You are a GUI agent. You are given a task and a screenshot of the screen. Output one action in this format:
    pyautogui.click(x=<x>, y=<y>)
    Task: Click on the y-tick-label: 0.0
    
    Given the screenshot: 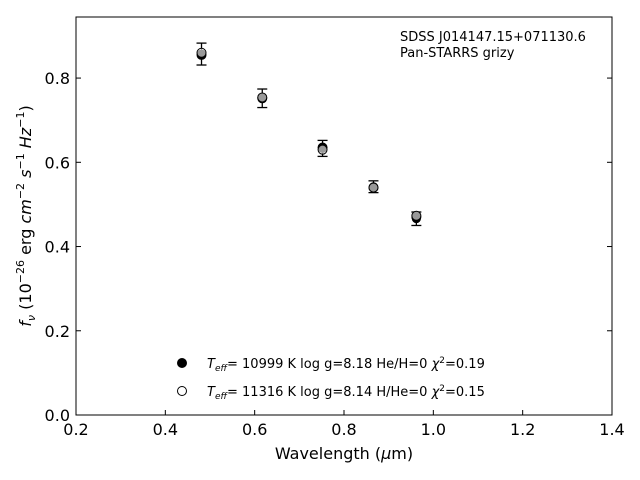 What is the action you would take?
    pyautogui.click(x=57, y=415)
    